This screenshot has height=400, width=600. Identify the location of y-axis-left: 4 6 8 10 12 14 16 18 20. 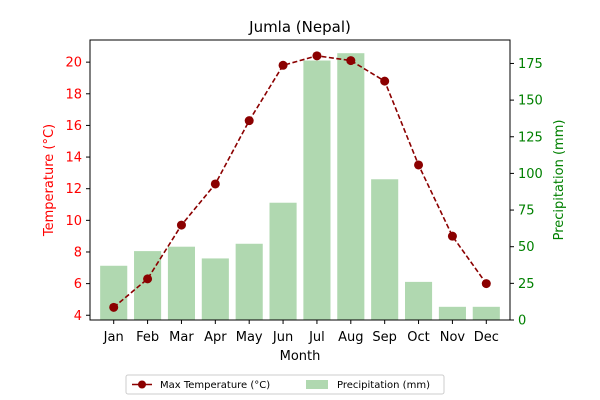
(77, 190).